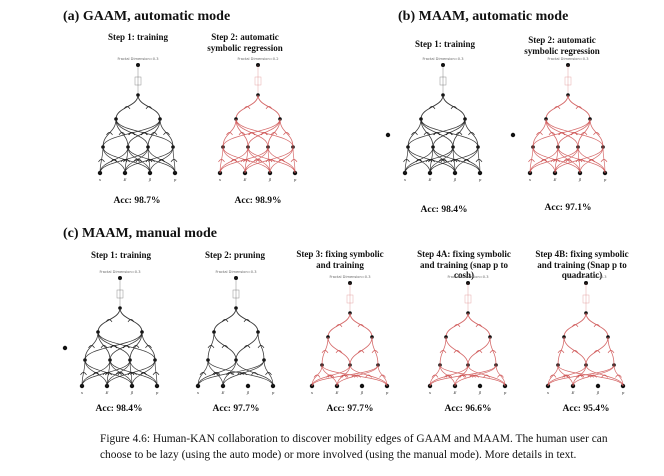  I want to click on acc-label-a1: Acc: 98.7%, so click(137, 201).